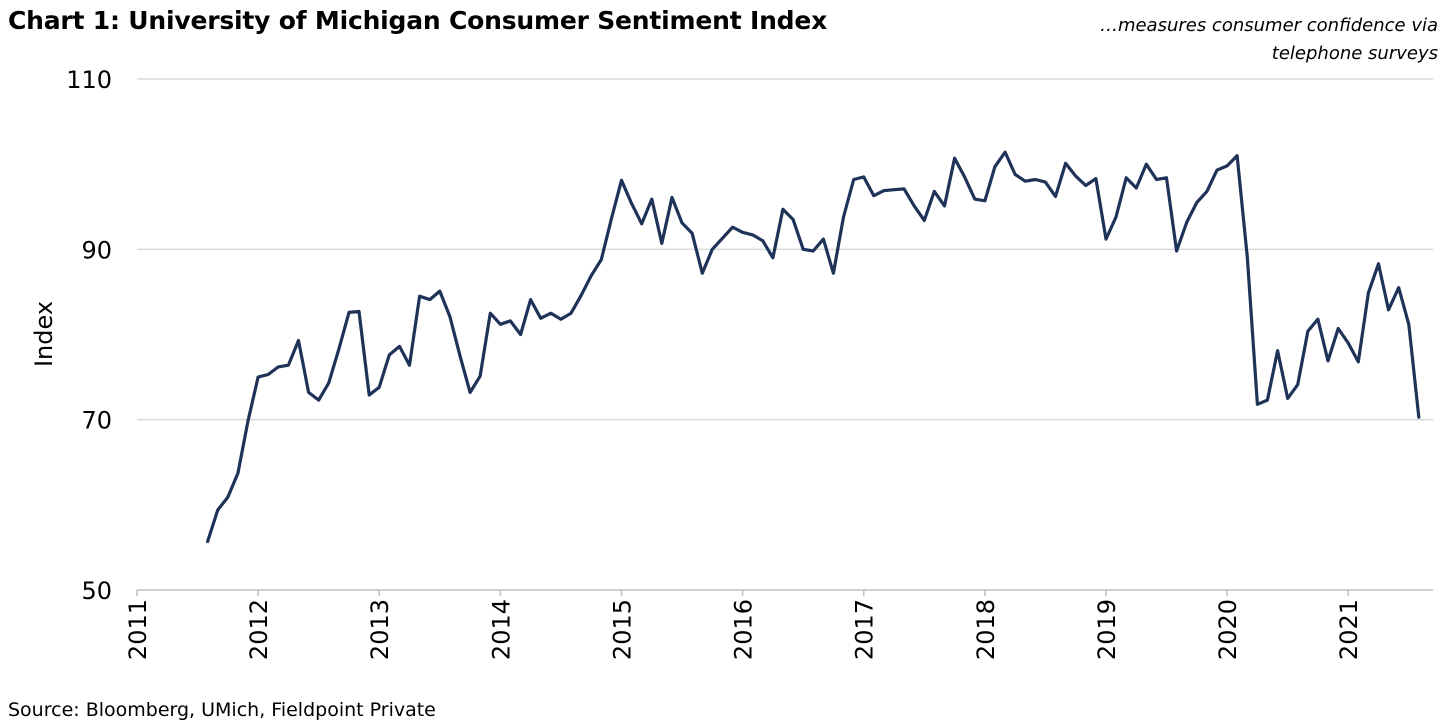  What do you see at coordinates (259, 629) in the screenshot?
I see `x-tick-label-2012: 2012` at bounding box center [259, 629].